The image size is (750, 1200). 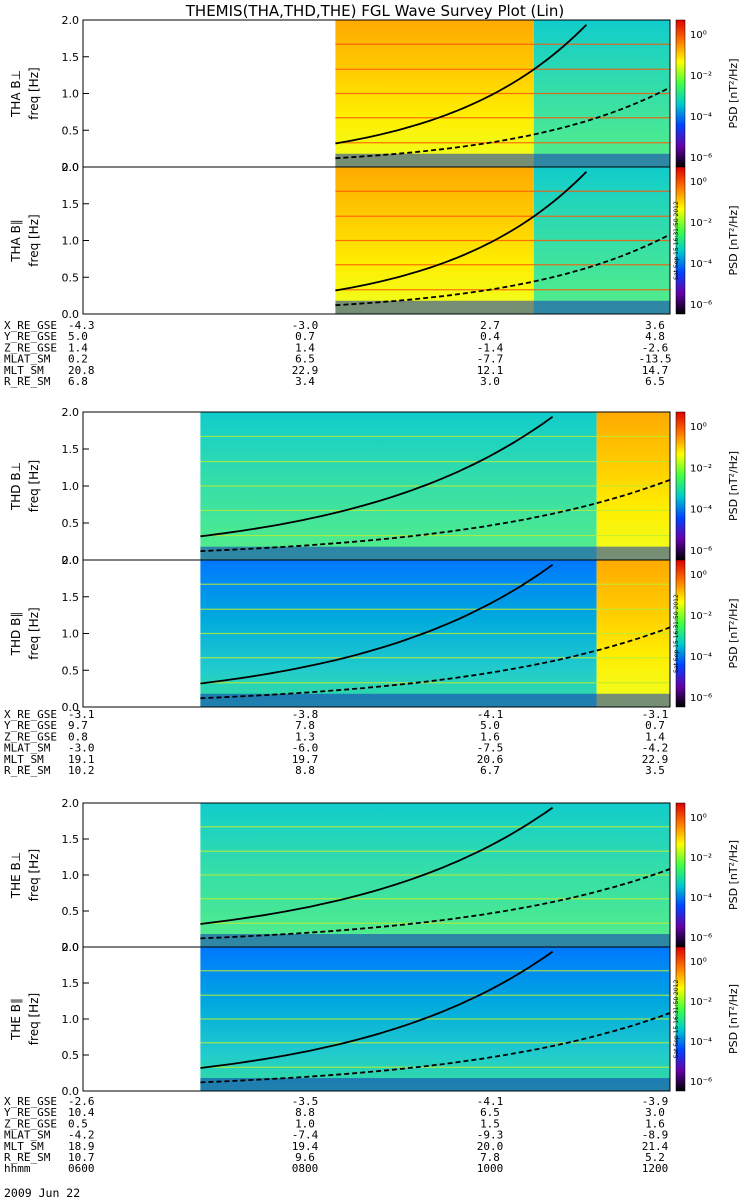 I want to click on component-label: THE B∥, so click(x=16, y=1019).